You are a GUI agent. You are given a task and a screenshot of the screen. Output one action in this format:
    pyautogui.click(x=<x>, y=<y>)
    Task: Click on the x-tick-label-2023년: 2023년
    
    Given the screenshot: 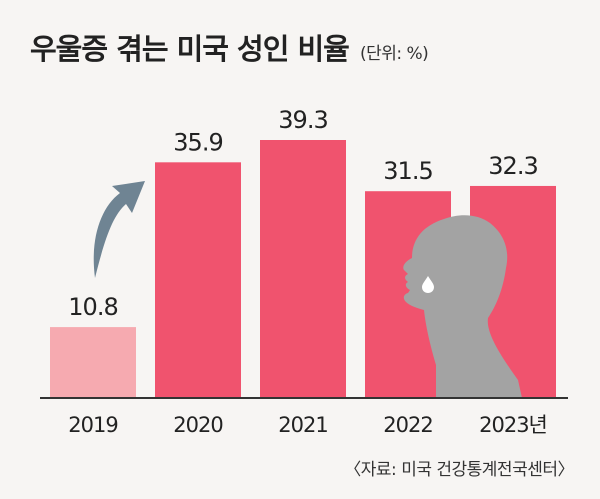 What is the action you would take?
    pyautogui.click(x=513, y=425)
    